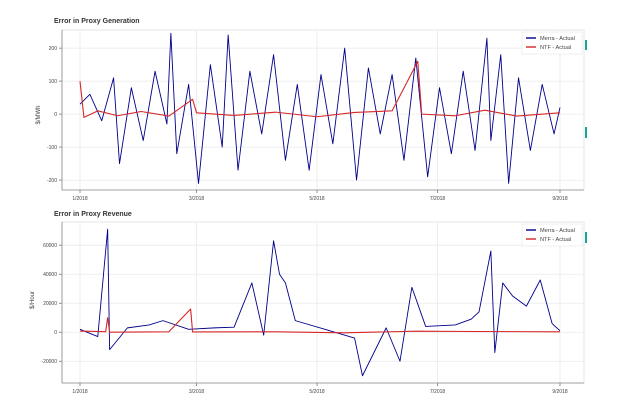  I want to click on generation-x-tick-label-1: 3/2018, so click(197, 199).